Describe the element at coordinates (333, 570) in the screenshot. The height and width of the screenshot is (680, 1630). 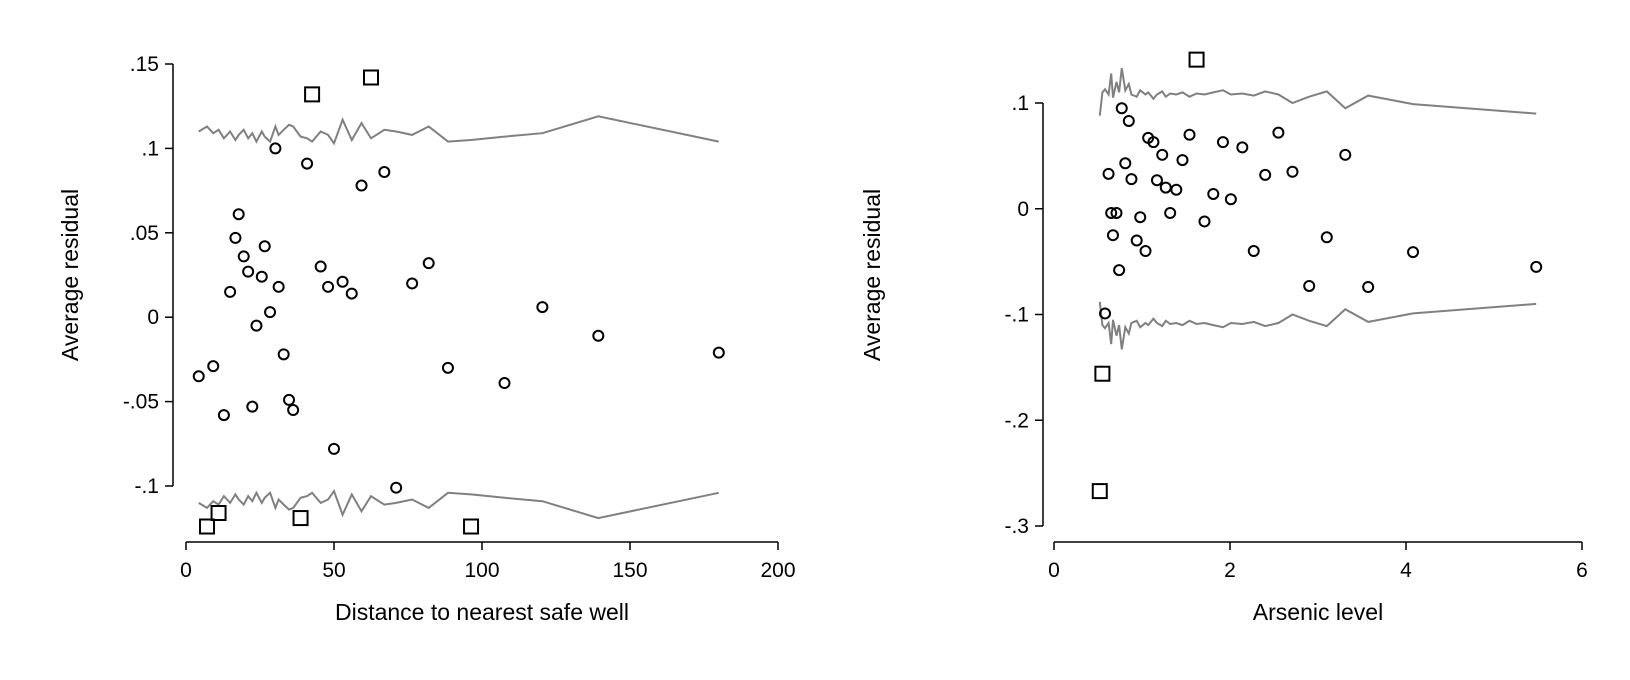
I see `x-tick-label: 50` at that location.